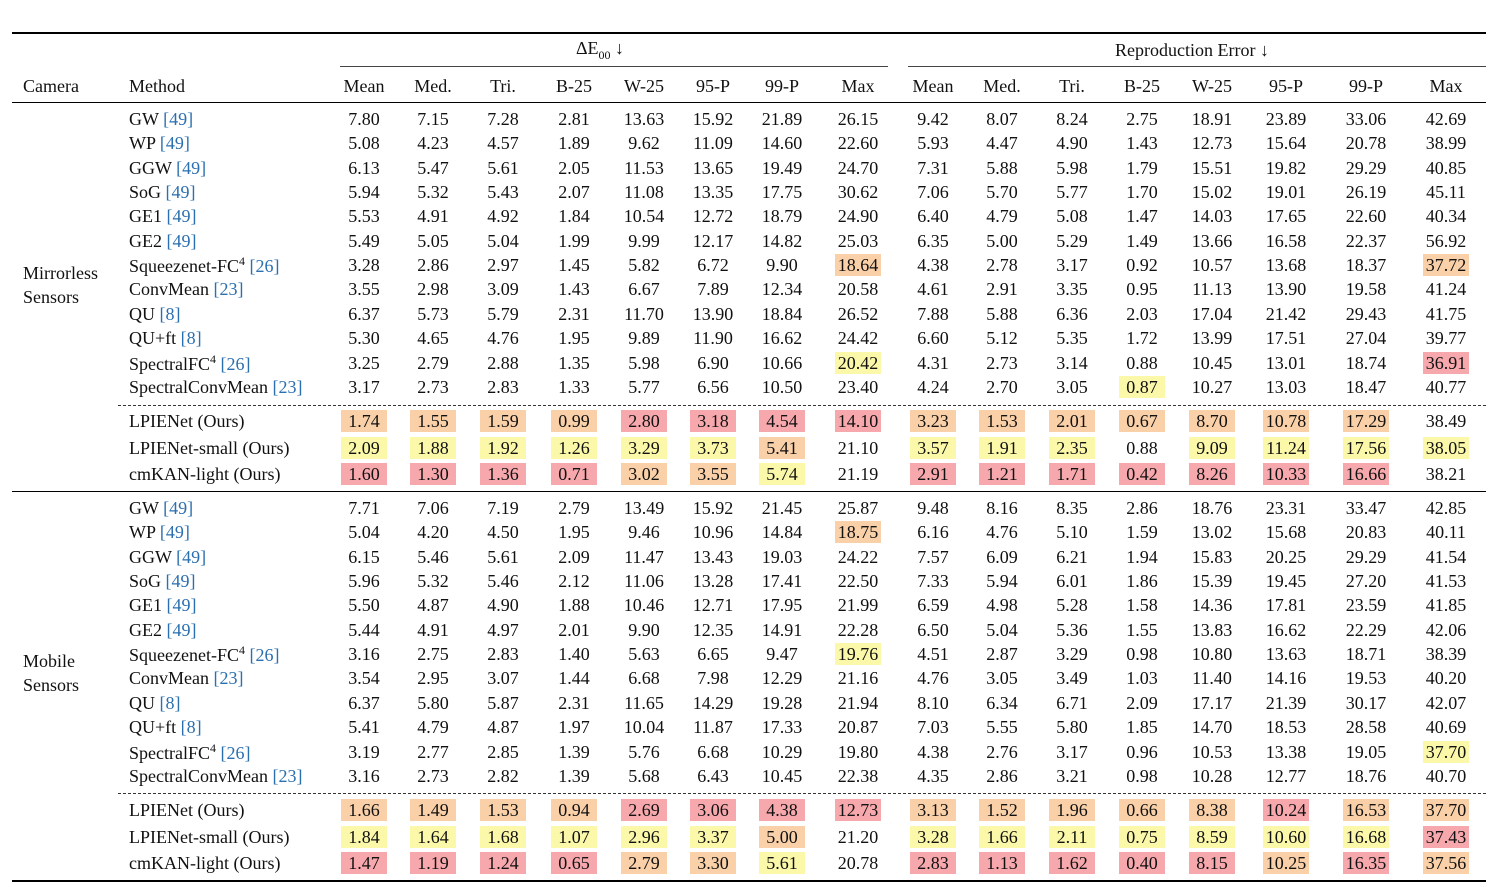 The height and width of the screenshot is (887, 1504). What do you see at coordinates (858, 289) in the screenshot?
I see `value-cell: 20.58` at bounding box center [858, 289].